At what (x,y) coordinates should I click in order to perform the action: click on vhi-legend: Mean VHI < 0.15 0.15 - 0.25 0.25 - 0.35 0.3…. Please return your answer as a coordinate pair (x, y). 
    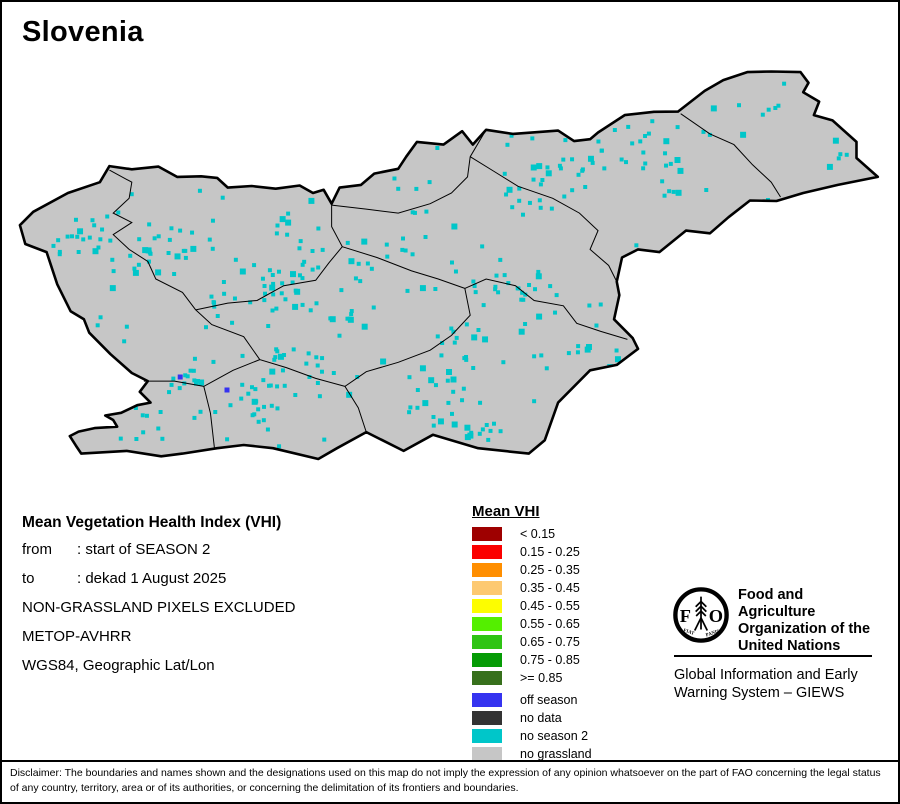
    Looking at the image, I should click on (532, 633).